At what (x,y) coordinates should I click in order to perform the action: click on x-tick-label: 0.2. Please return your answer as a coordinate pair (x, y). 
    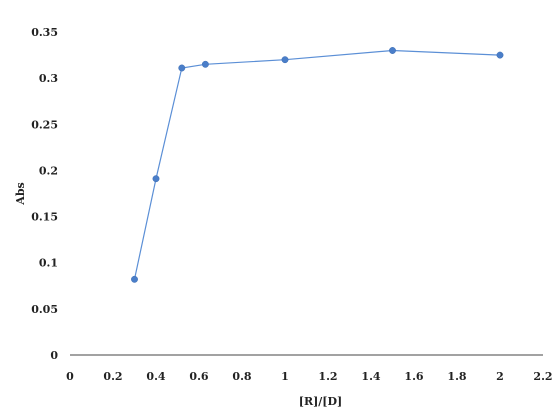
    Looking at the image, I should click on (112, 376).